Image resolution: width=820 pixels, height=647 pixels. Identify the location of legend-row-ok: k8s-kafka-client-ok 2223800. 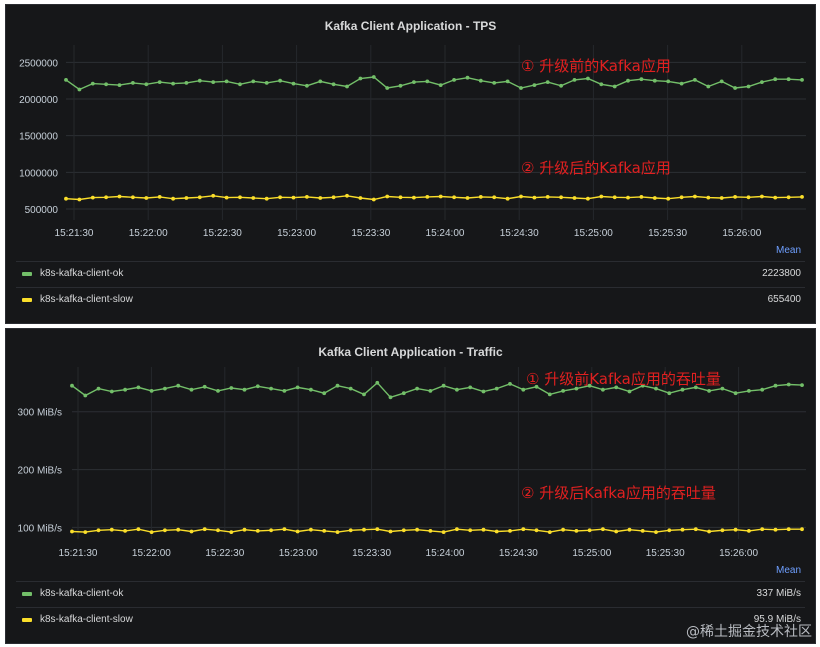
(410, 273).